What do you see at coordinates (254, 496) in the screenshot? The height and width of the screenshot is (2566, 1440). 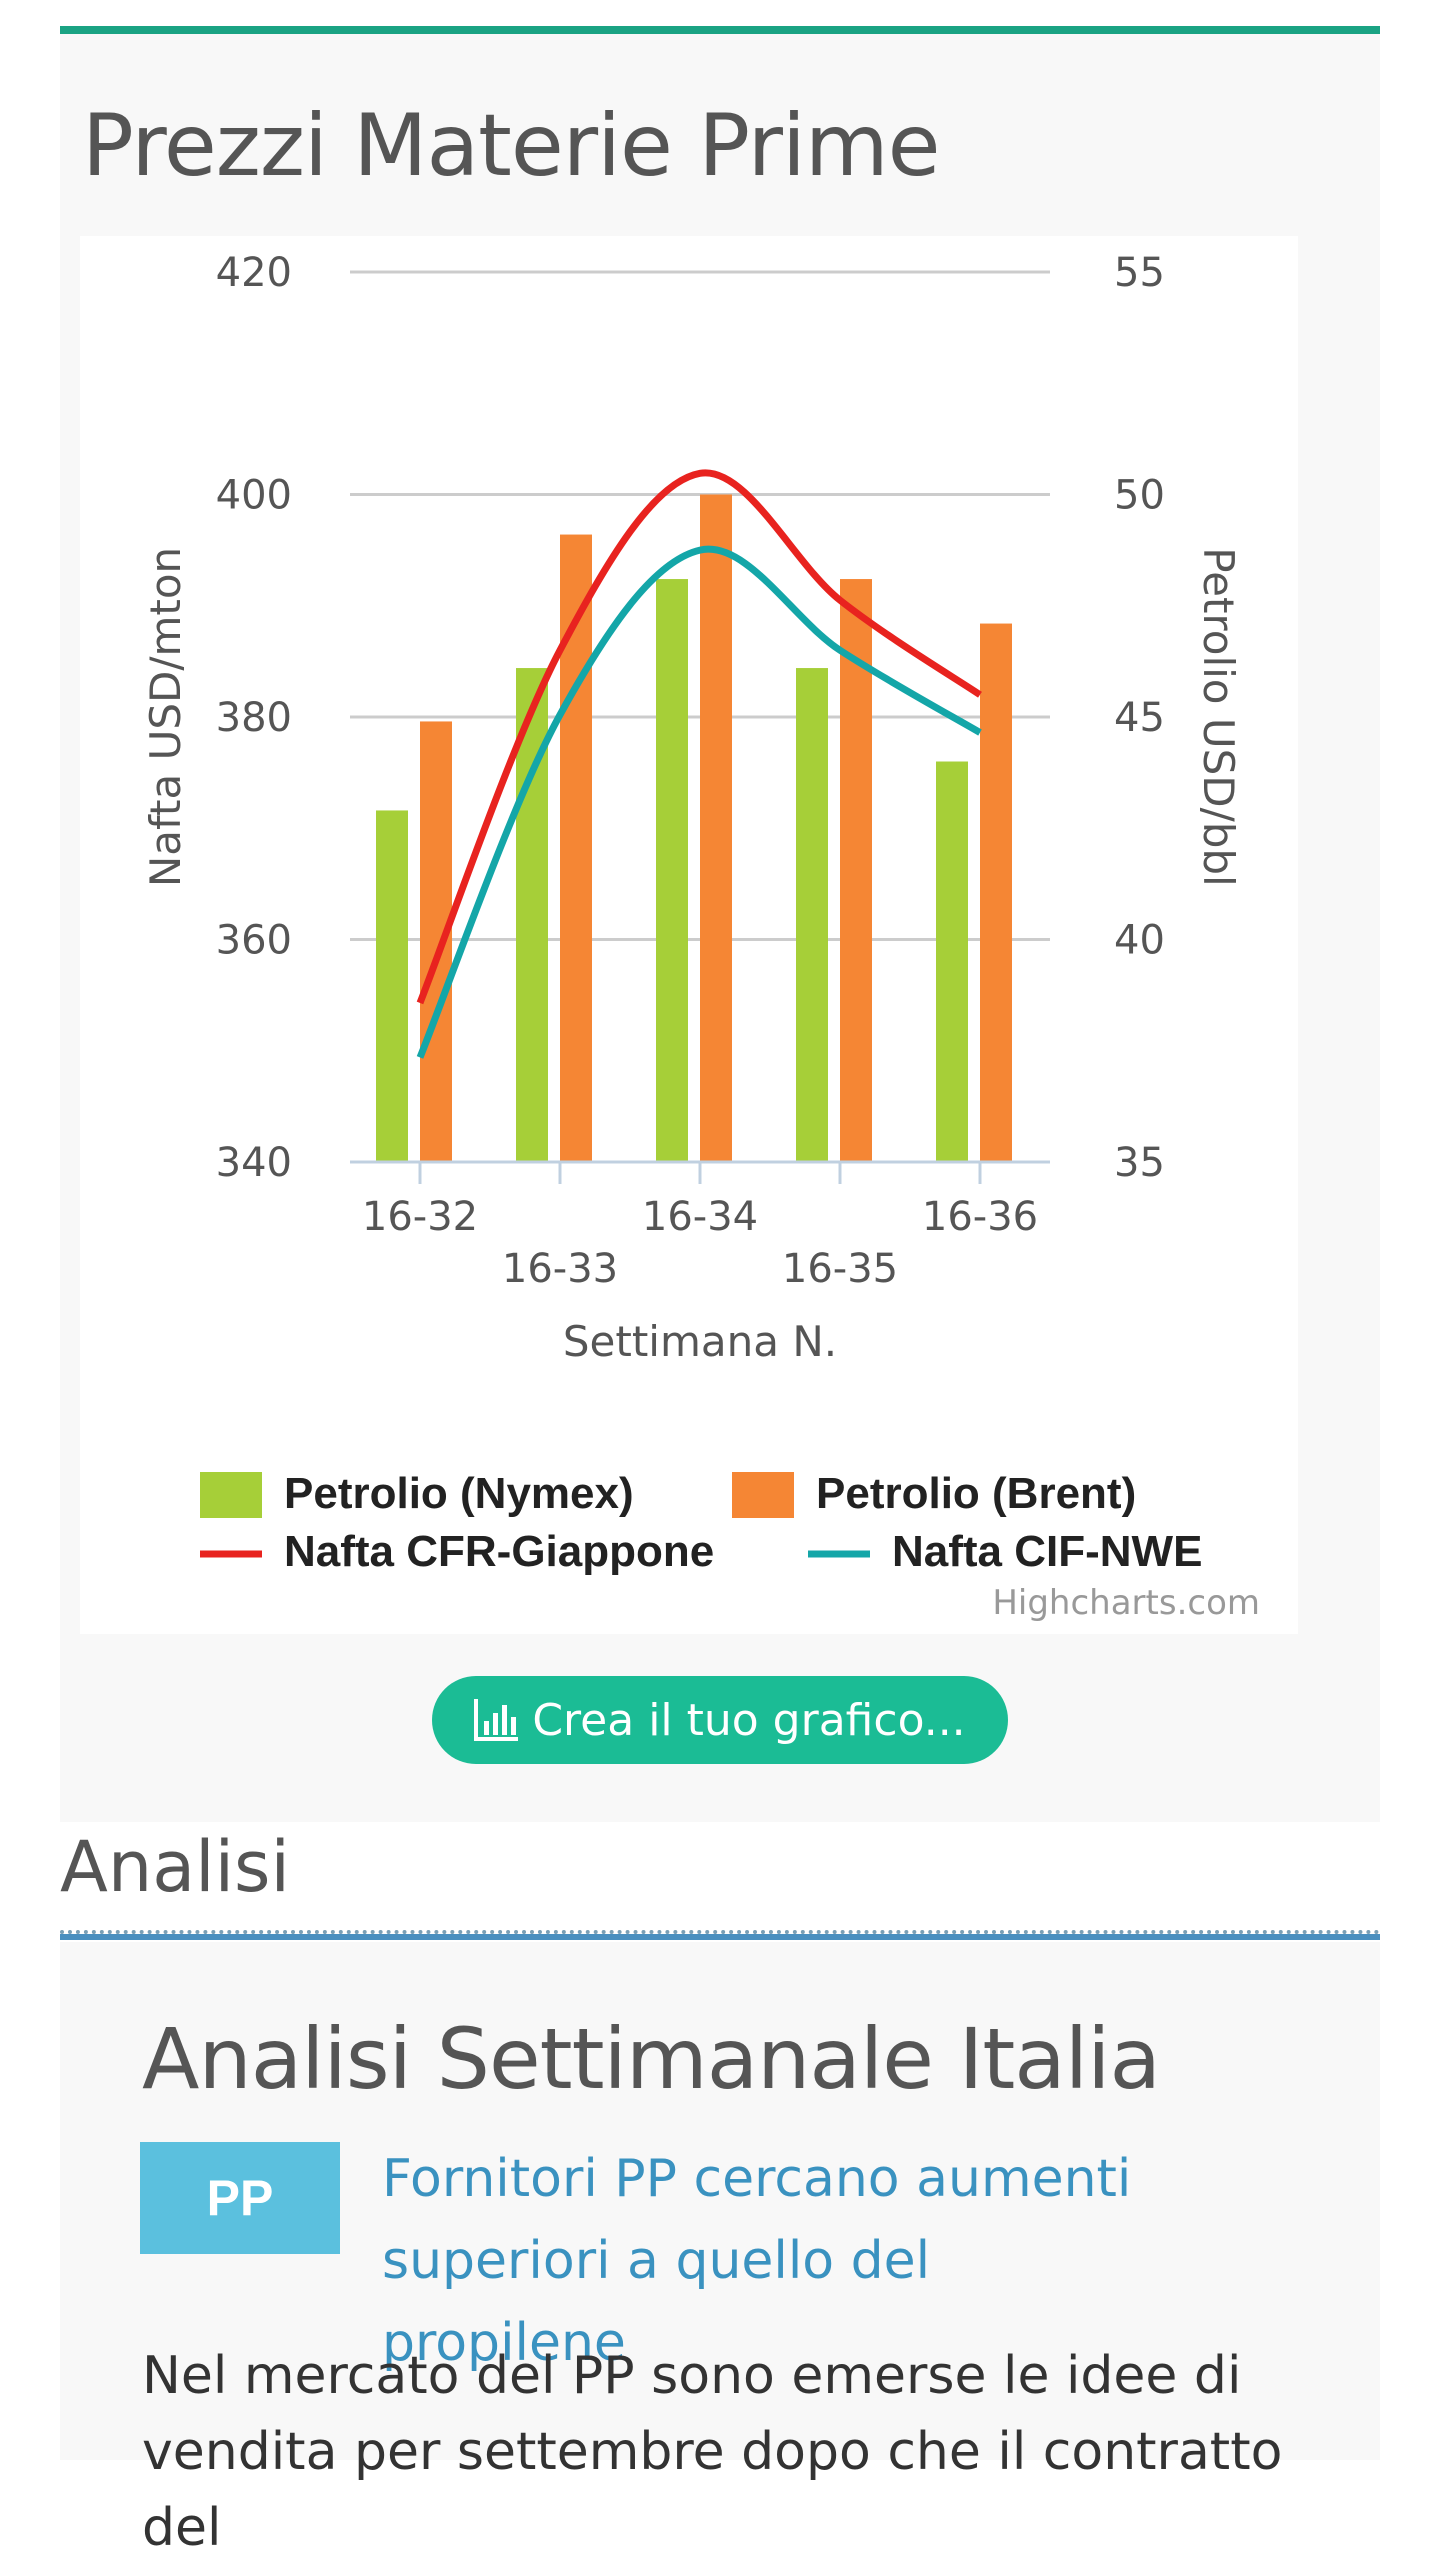 I see `y-left-tick-label: 400` at bounding box center [254, 496].